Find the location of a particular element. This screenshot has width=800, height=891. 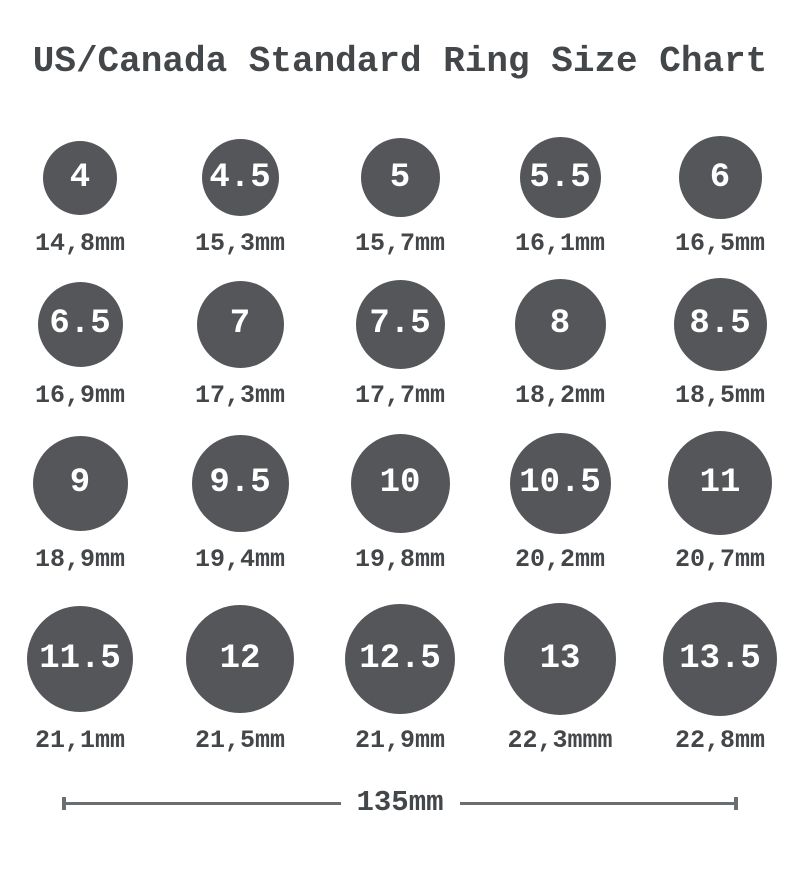

scale-line-left is located at coordinates (203, 803).